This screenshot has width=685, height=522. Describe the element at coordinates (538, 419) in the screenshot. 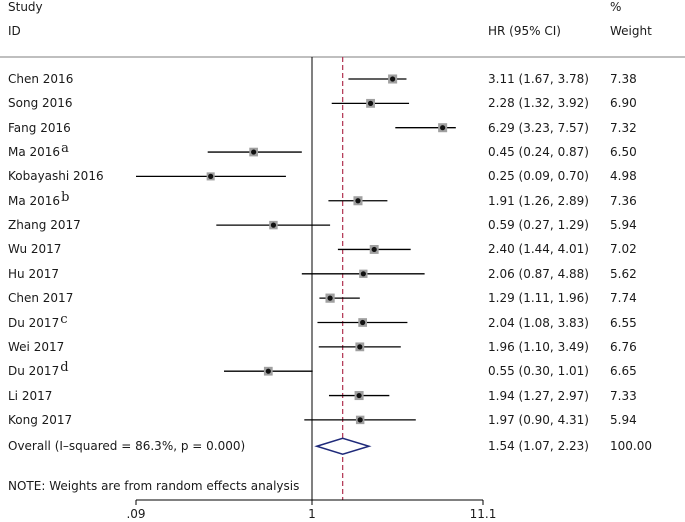

I see `hr-ci-value: 1.97 (0.90, 4.31)` at that location.